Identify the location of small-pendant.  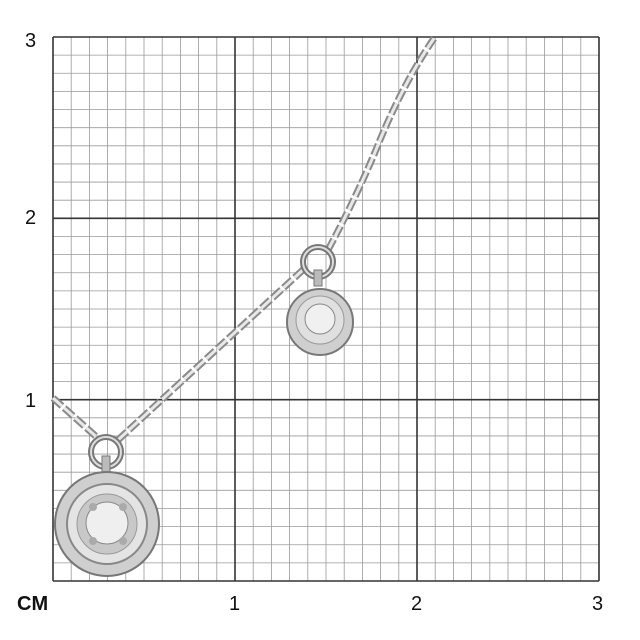
(320, 300).